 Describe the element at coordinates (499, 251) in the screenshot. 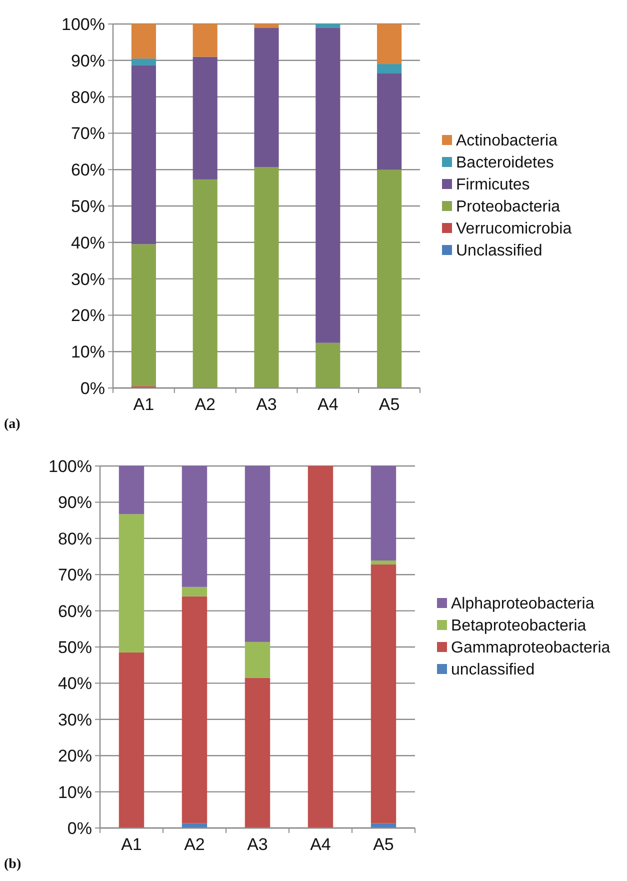

I see `legend-label: Unclassified` at that location.